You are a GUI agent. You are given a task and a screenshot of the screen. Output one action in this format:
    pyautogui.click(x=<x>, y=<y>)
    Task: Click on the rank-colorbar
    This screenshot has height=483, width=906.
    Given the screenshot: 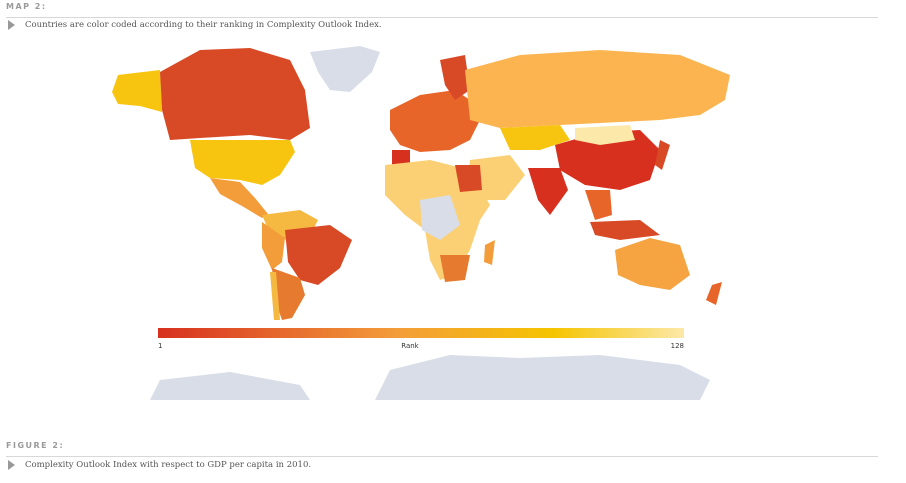 What is the action you would take?
    pyautogui.click(x=421, y=333)
    